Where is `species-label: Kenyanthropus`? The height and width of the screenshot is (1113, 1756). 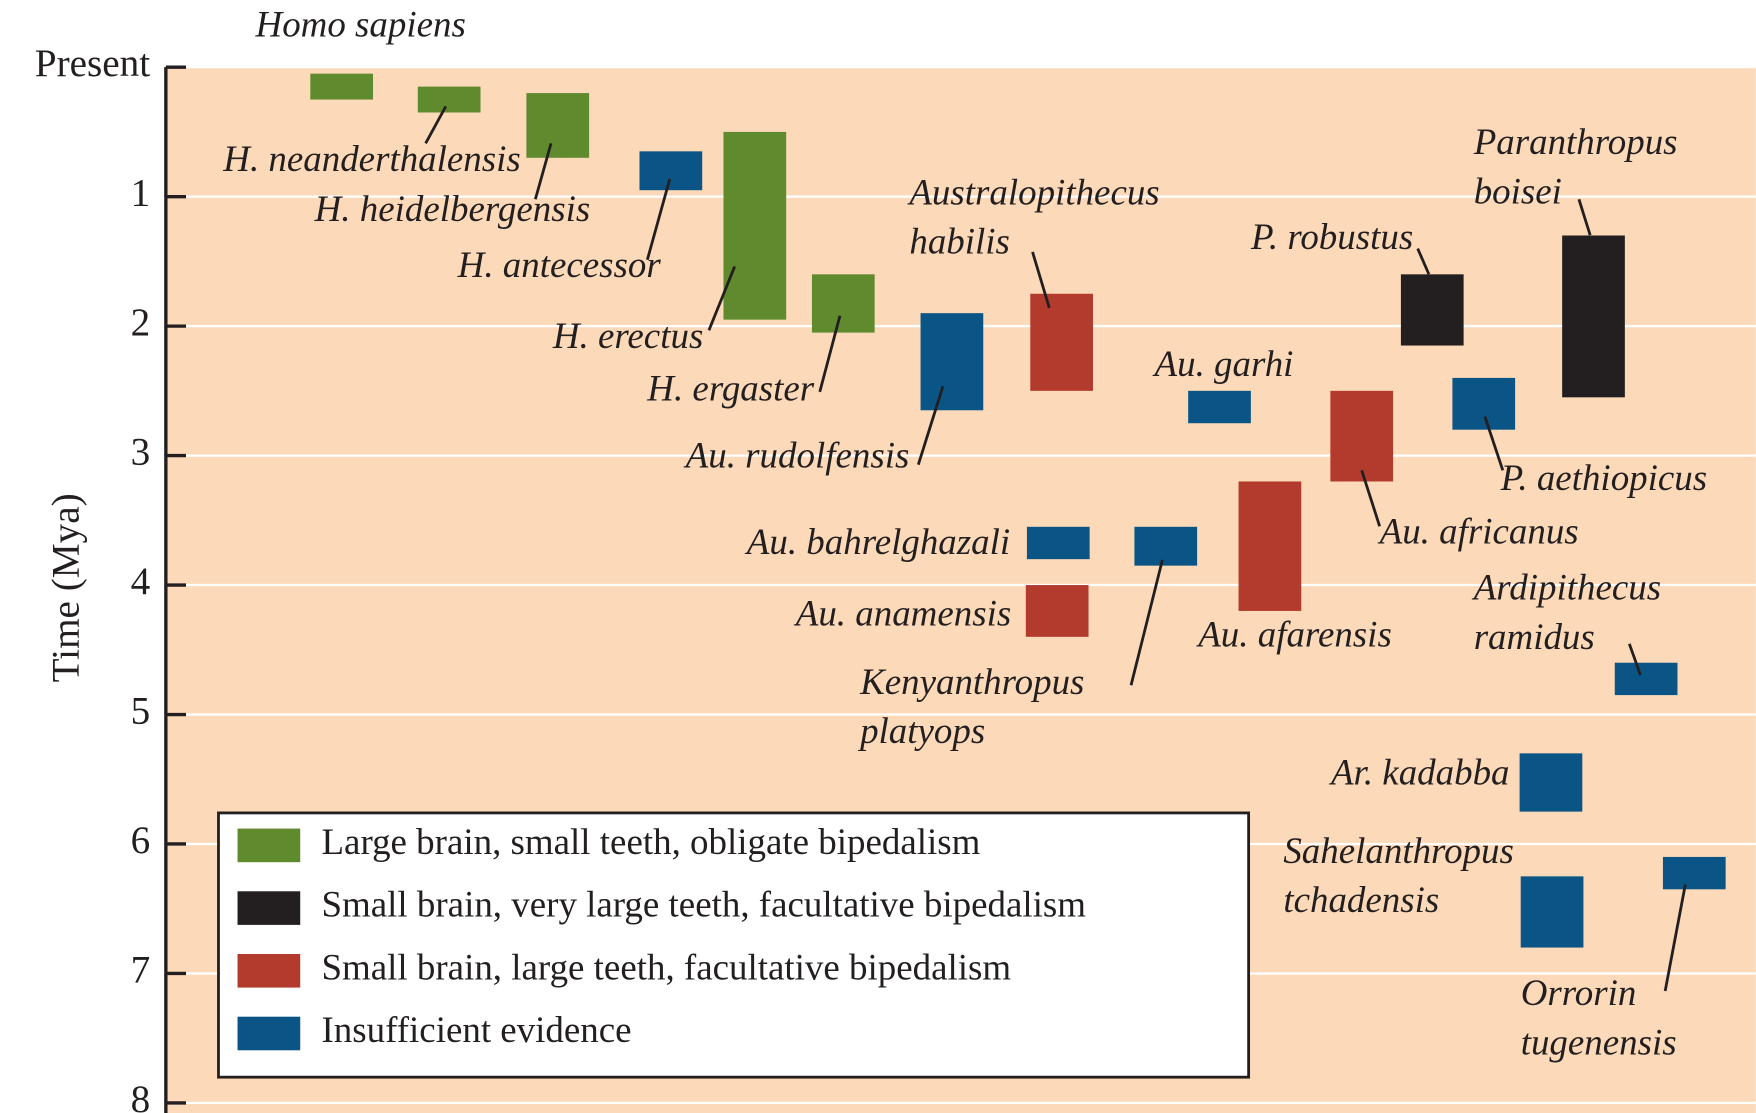 species-label: Kenyanthropus is located at coordinates (971, 681).